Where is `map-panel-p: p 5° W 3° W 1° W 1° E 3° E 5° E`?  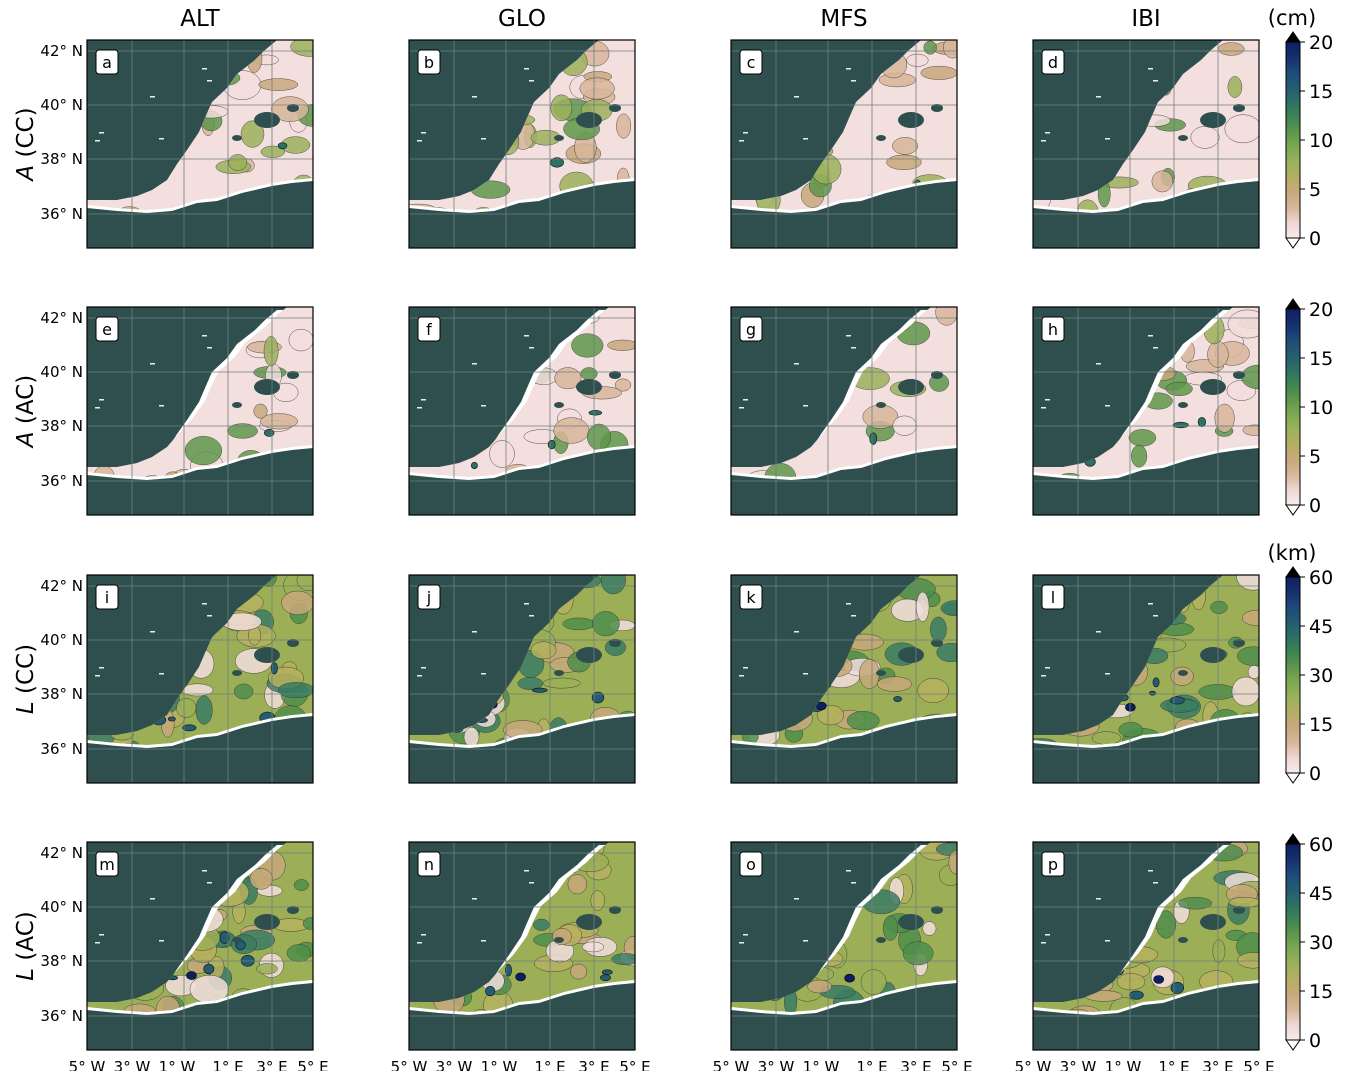 map-panel-p: p 5° W 3° W 1° W 1° E 3° E 5° E is located at coordinates (1145, 956).